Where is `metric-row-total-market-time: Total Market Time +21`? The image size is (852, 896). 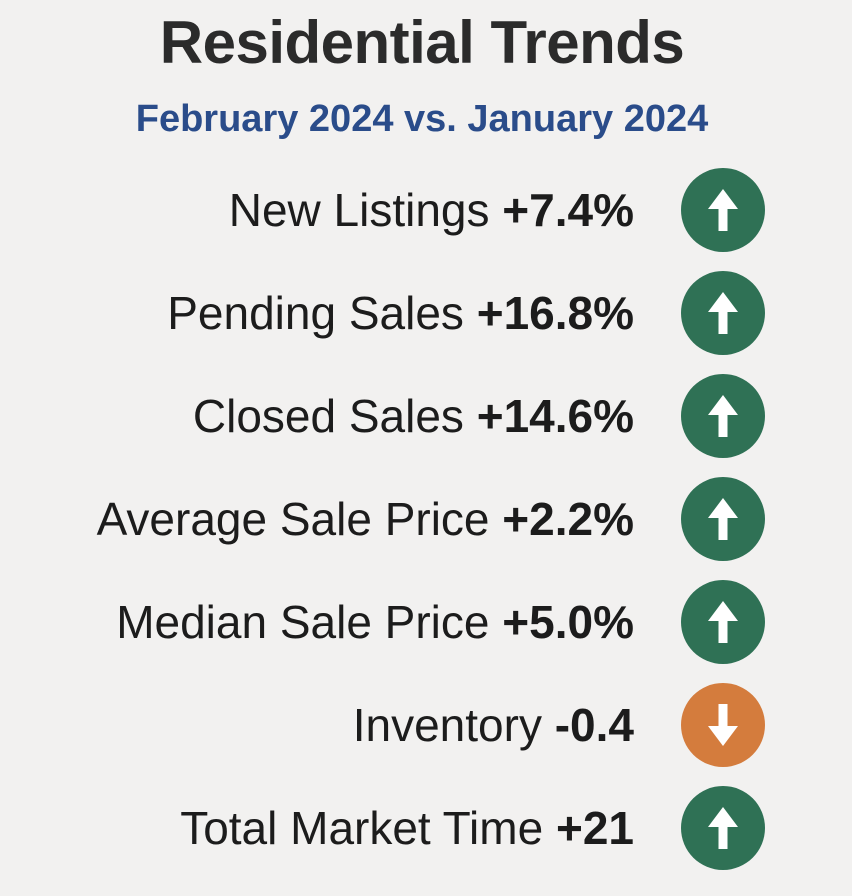 metric-row-total-market-time: Total Market Time +21 is located at coordinates (426, 828).